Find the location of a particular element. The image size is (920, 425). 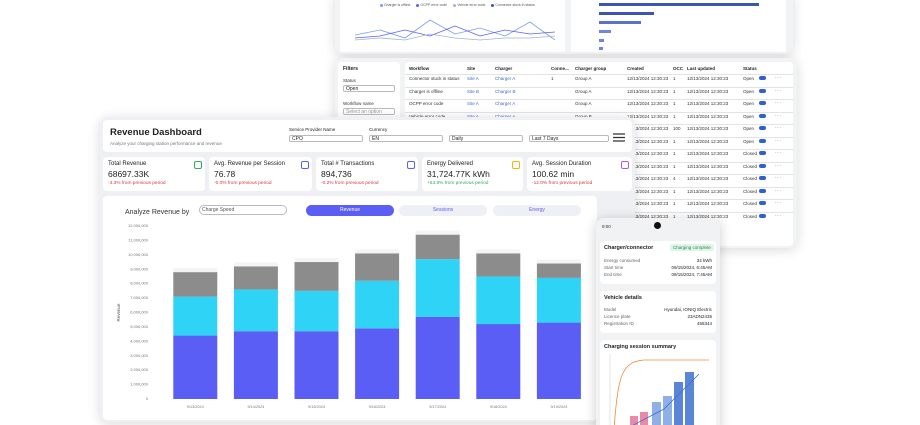

card-title: Vehicle details is located at coordinates (623, 298).